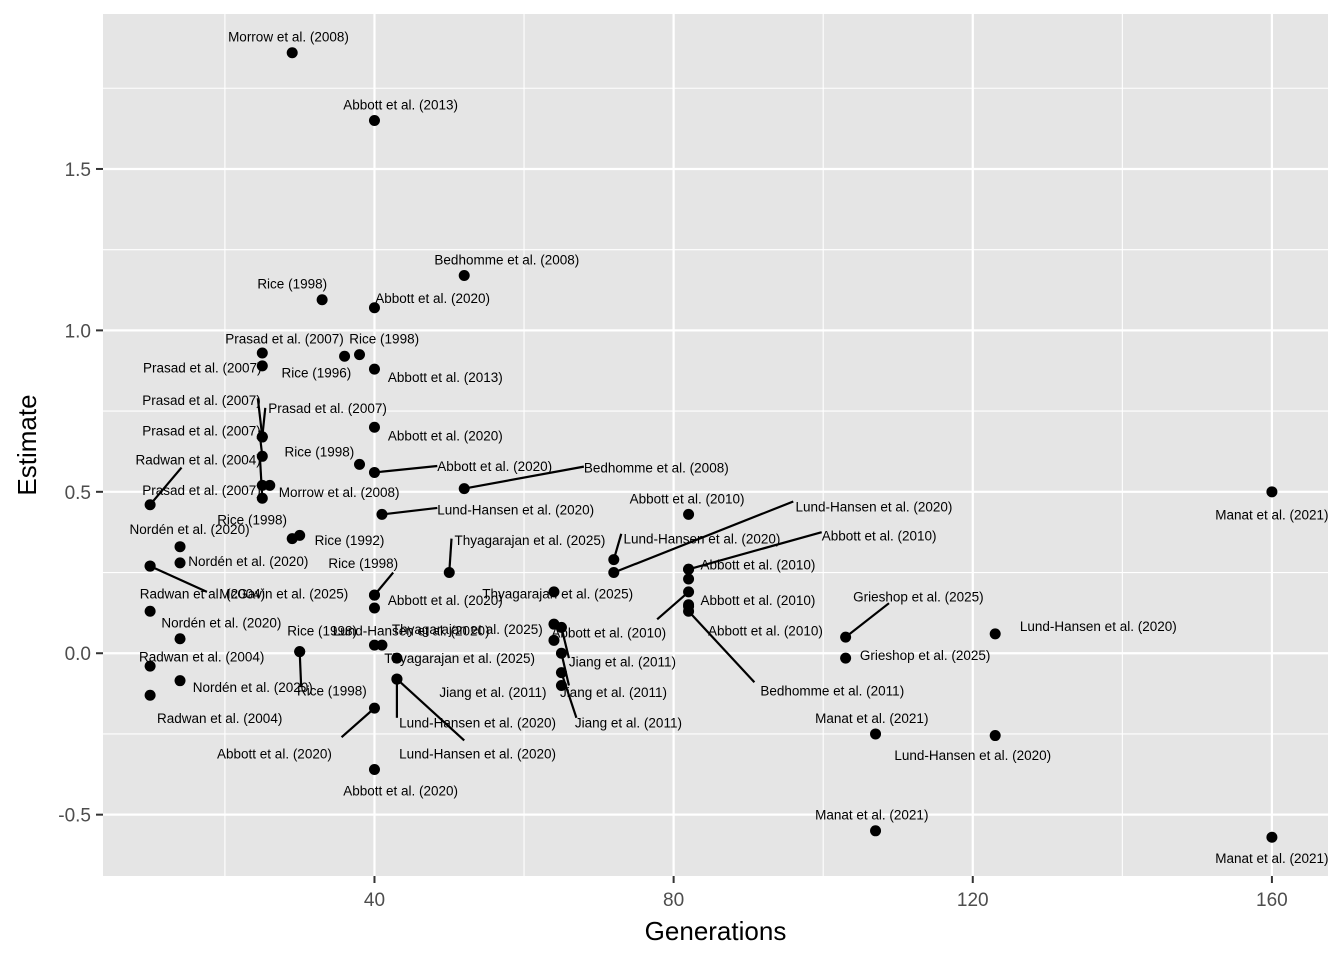  What do you see at coordinates (716, 931) in the screenshot?
I see `x-axis-title: Generations` at bounding box center [716, 931].